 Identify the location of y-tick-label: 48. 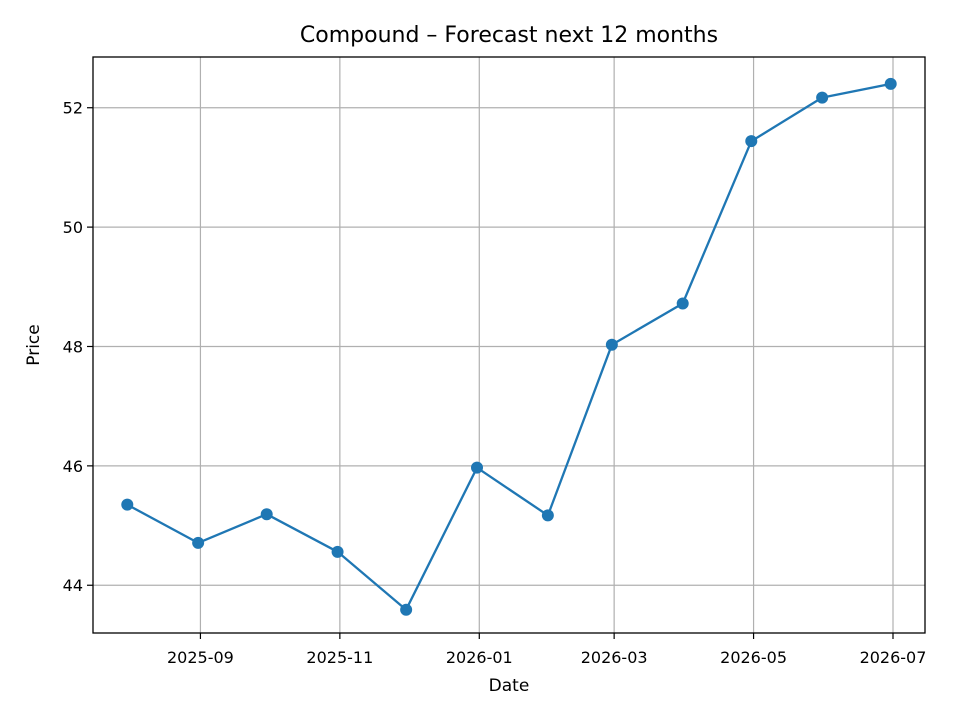
(73, 346).